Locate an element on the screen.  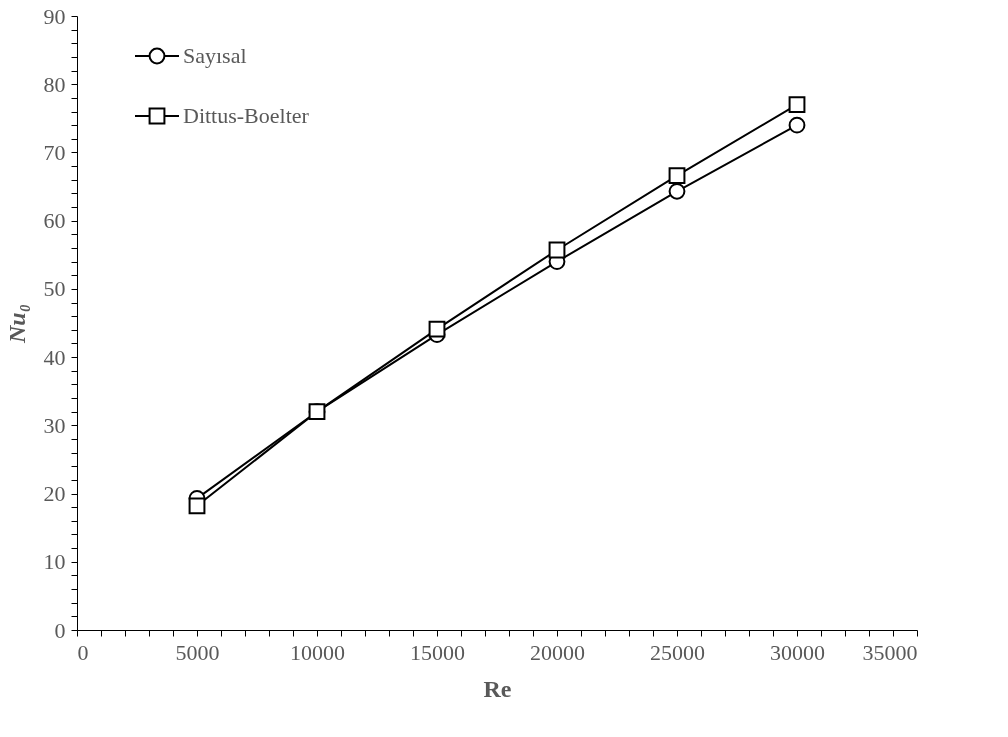
y-axis-title: Nu₀ is located at coordinates (16, 324).